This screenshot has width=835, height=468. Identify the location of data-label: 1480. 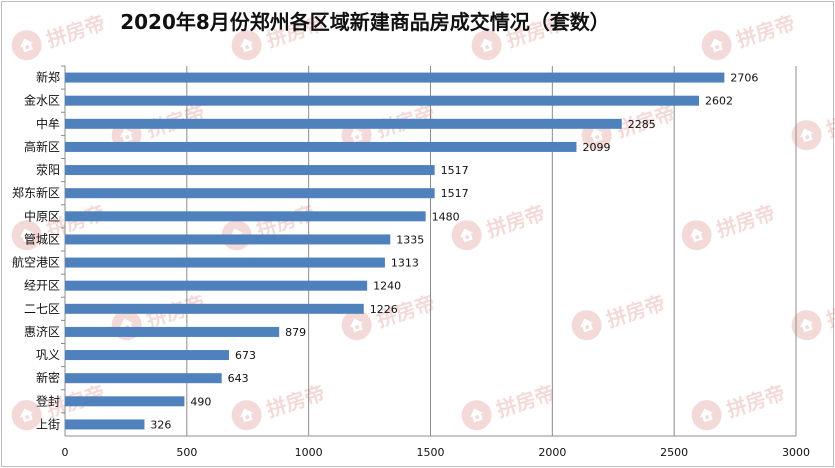
(446, 216).